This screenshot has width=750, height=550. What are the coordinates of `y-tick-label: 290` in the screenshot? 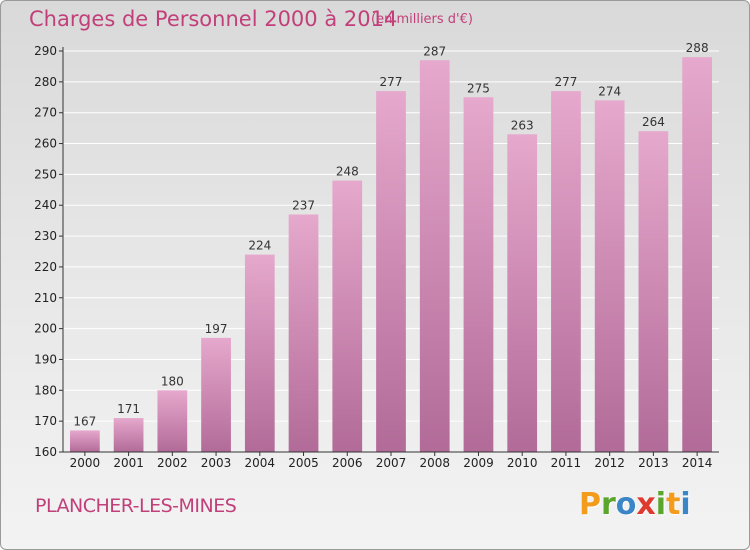 It's located at (45, 51).